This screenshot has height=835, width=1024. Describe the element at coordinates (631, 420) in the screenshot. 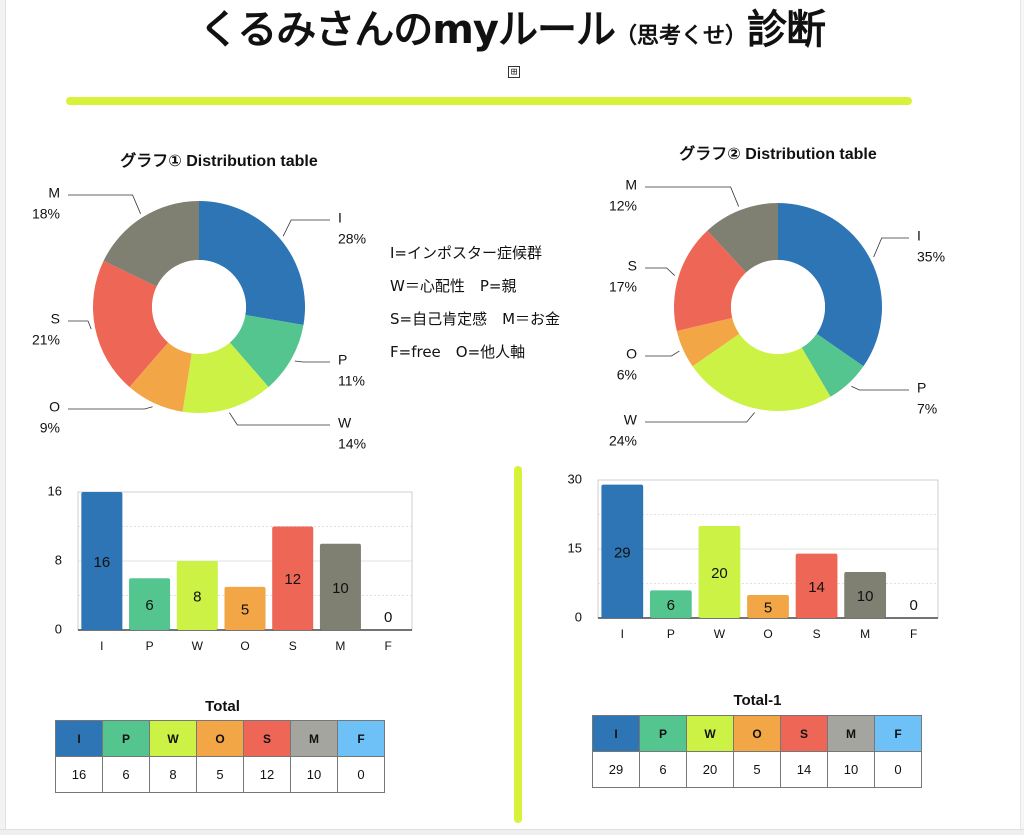

I see `slice-label: W` at that location.